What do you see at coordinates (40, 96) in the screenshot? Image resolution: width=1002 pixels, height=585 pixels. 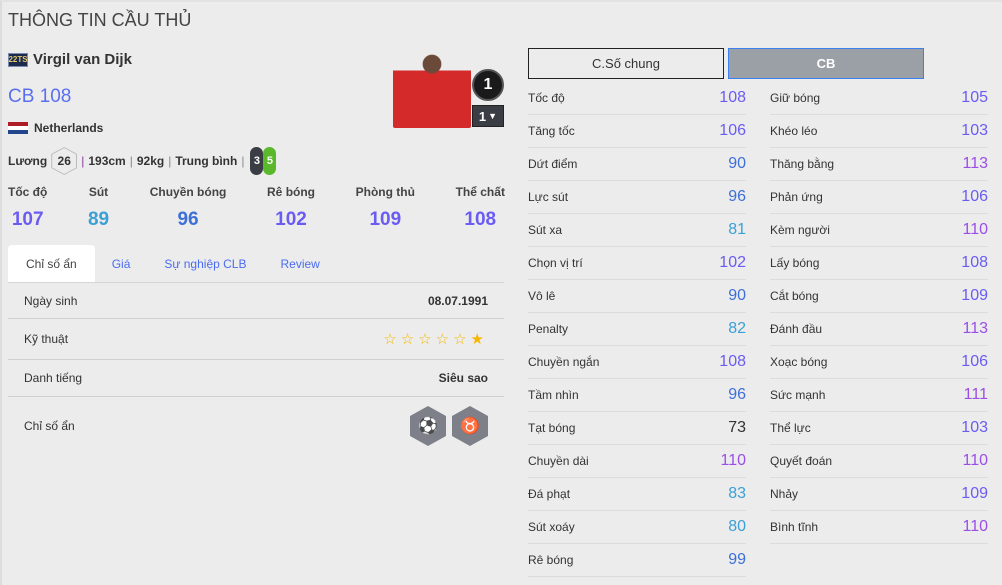 I see `position-ovr: CB 108` at bounding box center [40, 96].